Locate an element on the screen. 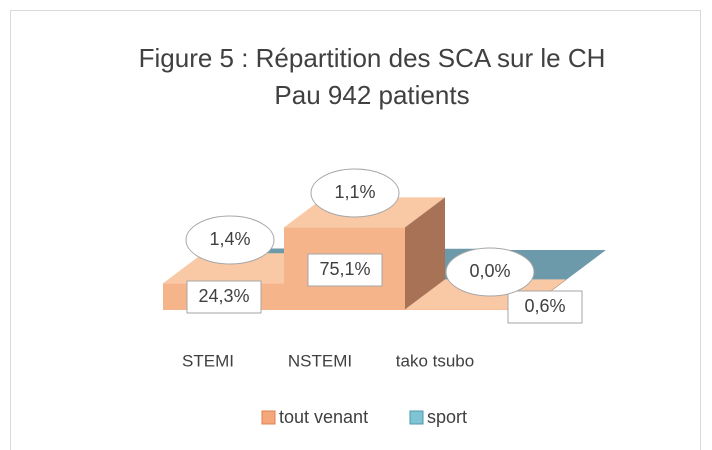  x-tick-label: tako tsubo is located at coordinates (435, 360).